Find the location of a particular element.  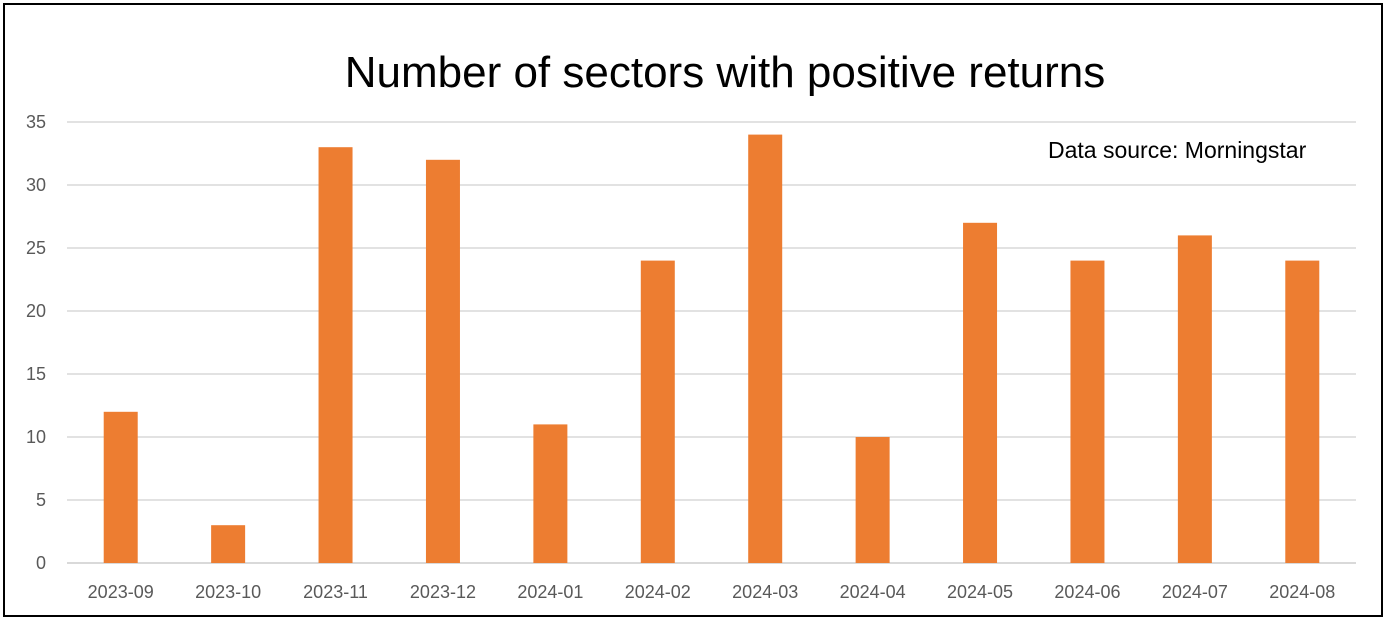

x-tick-label: 2023-12 is located at coordinates (443, 592).